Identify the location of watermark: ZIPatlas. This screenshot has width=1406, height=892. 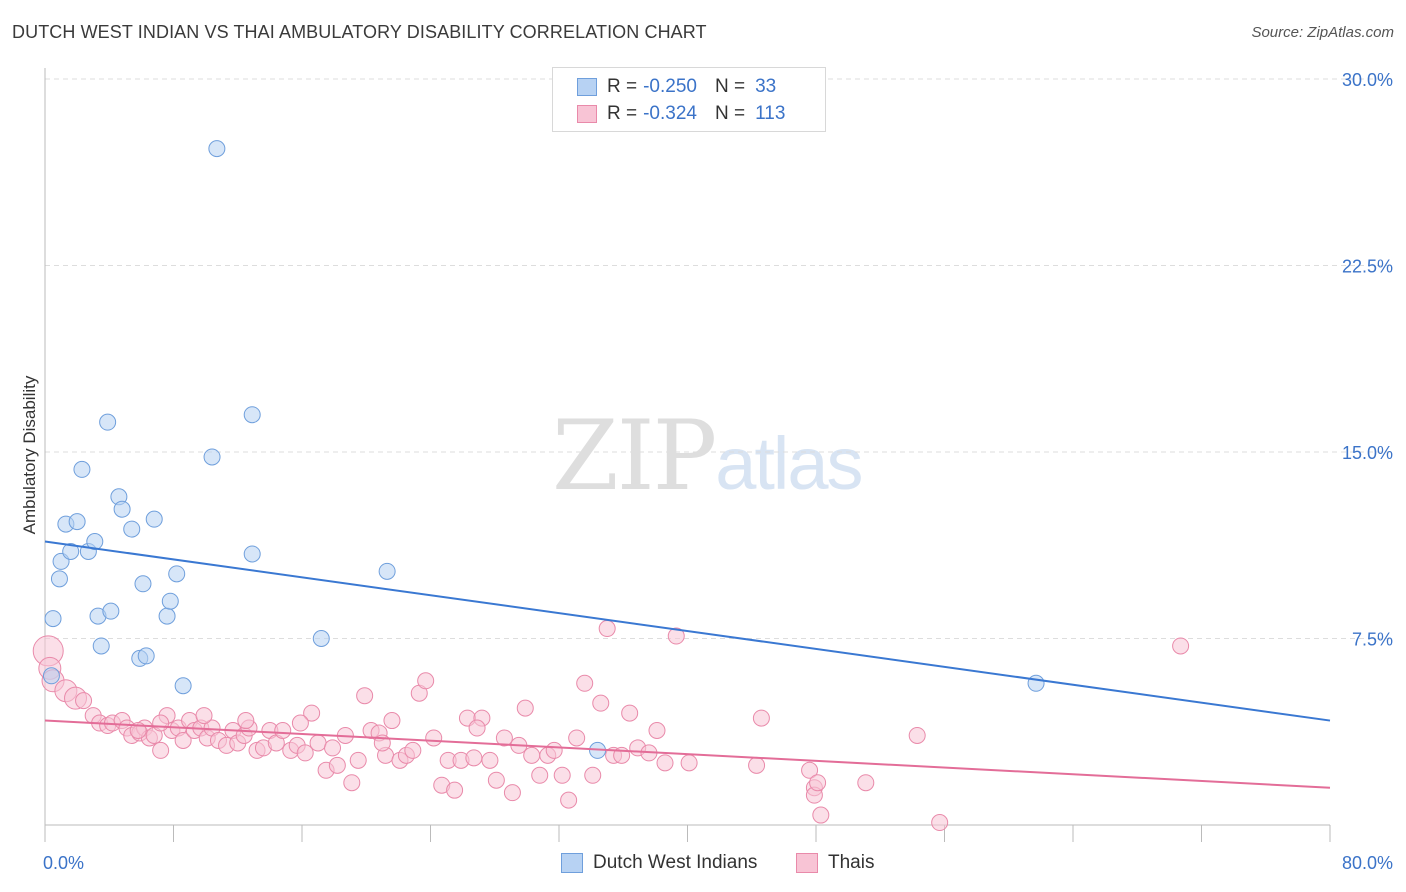
(708, 456).